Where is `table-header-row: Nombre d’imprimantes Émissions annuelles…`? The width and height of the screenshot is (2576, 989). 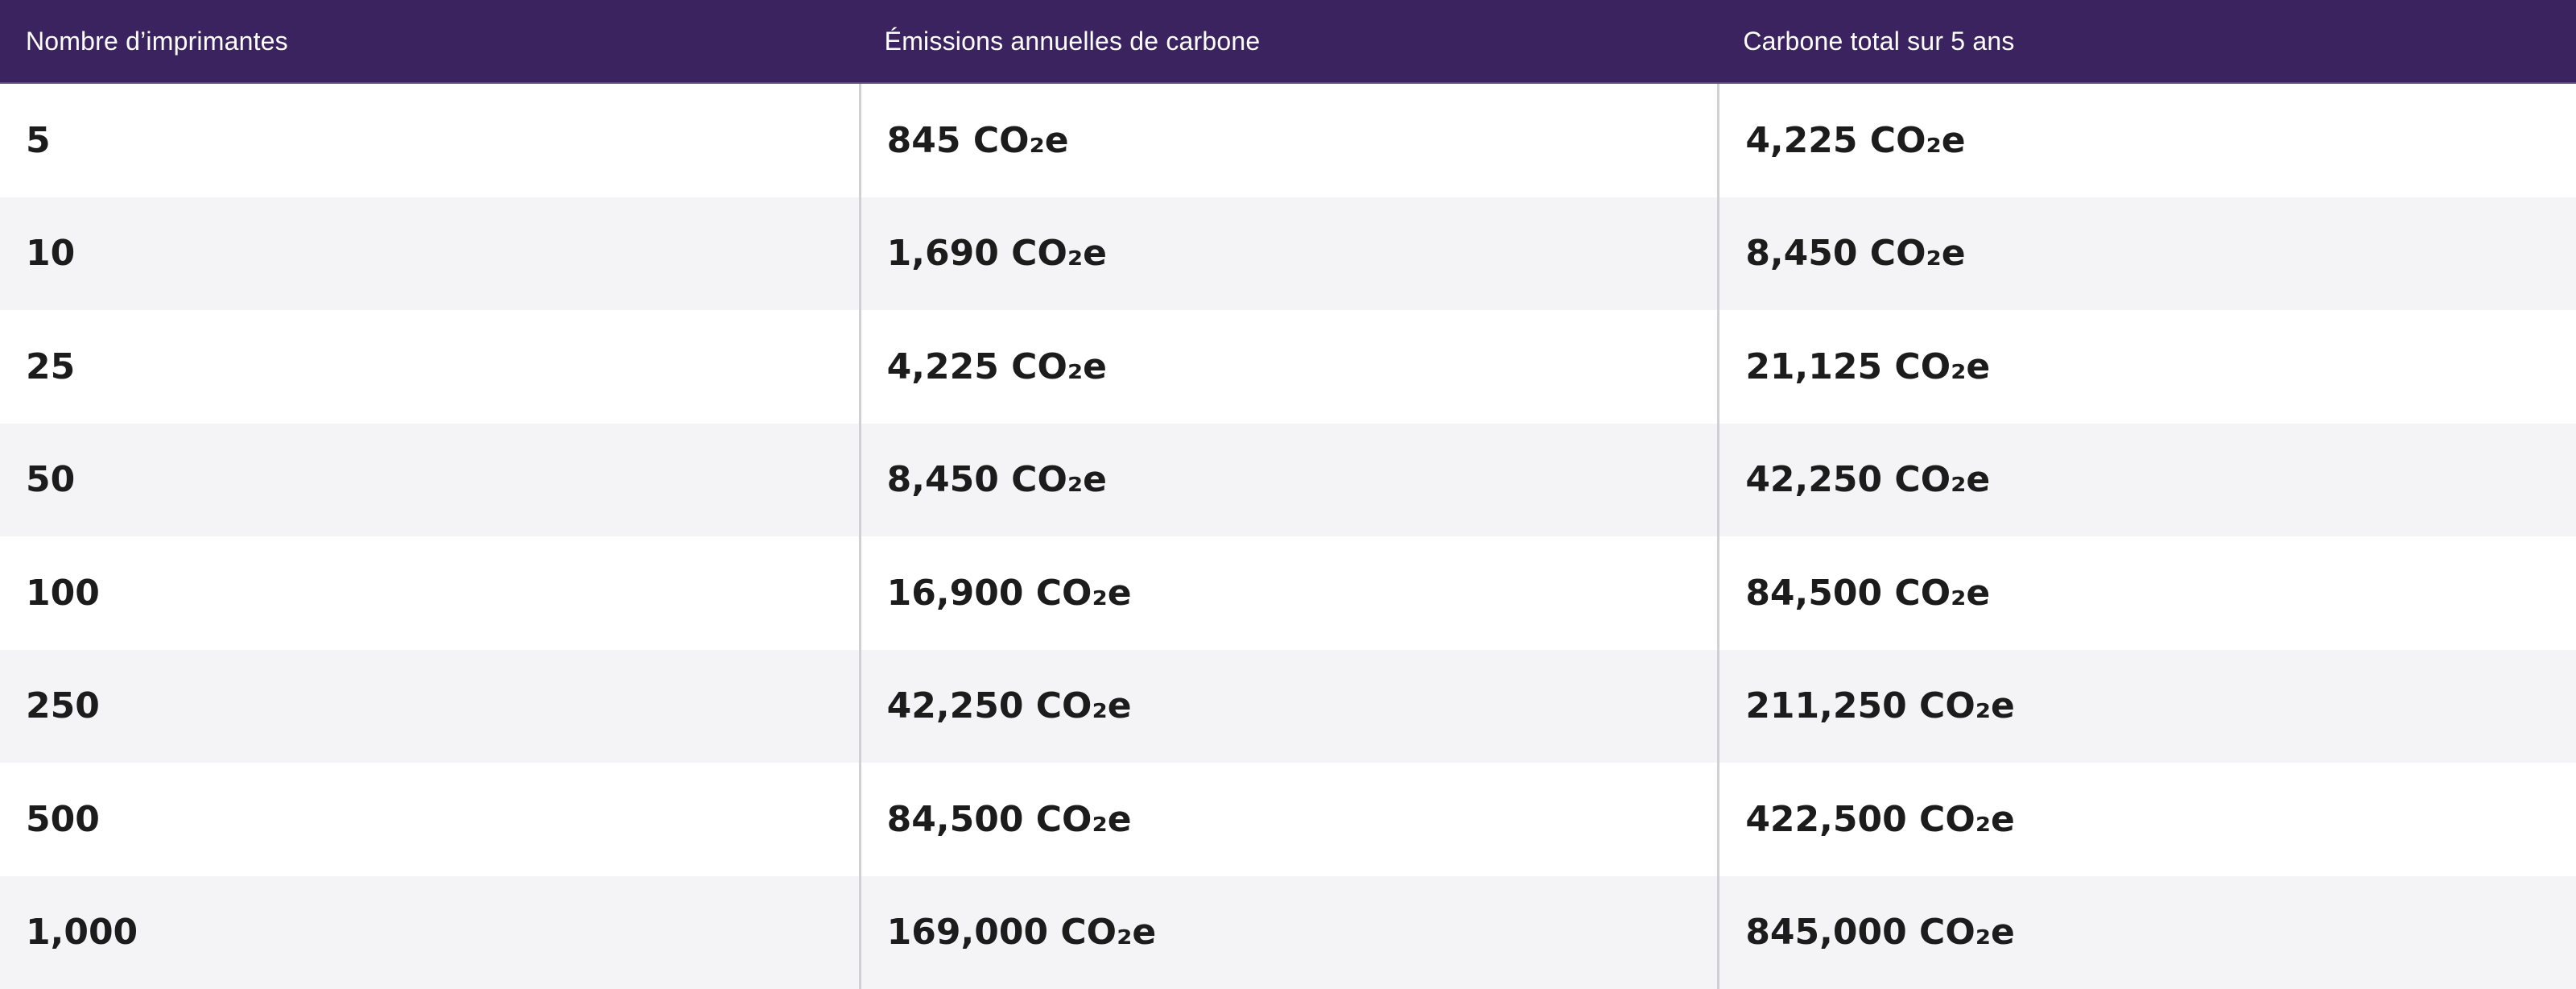 table-header-row: Nombre d’imprimantes Émissions annuelles… is located at coordinates (1288, 42).